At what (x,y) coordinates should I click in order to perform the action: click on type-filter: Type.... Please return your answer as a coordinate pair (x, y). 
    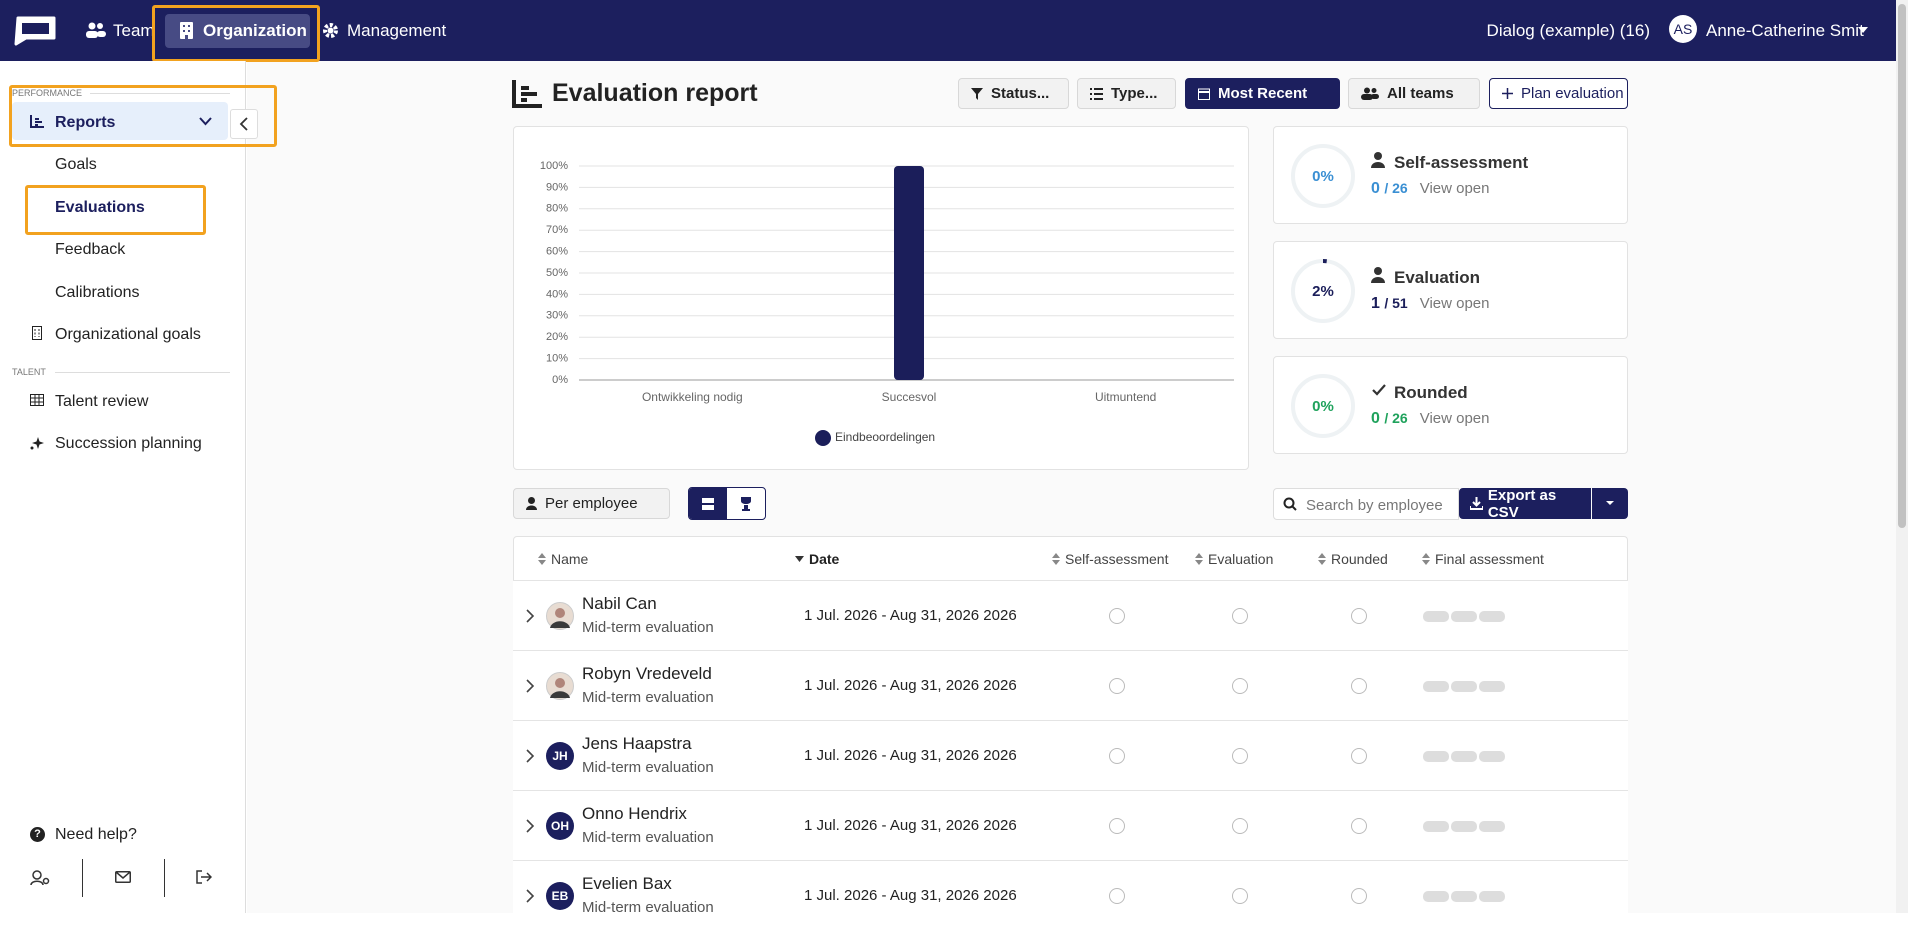
    Looking at the image, I should click on (1126, 93).